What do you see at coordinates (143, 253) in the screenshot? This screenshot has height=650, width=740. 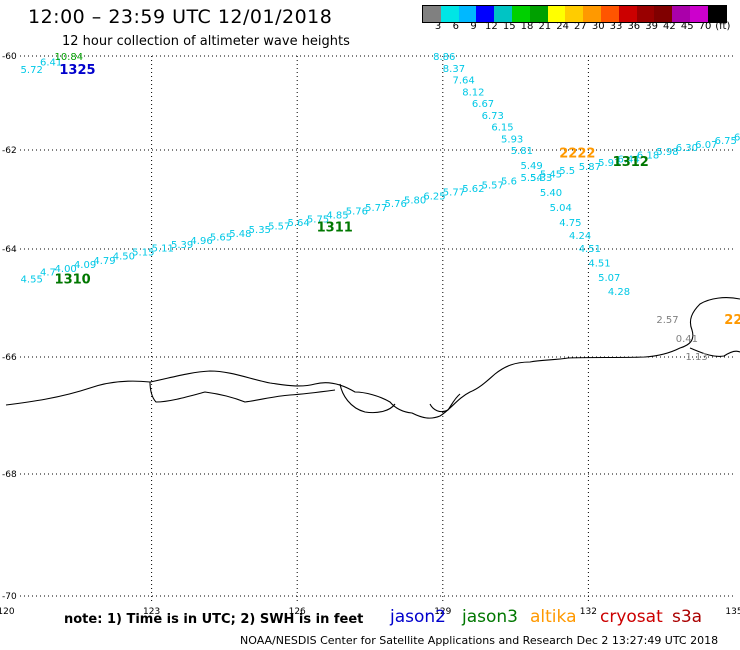 I see `wave-height-value: 5.15` at bounding box center [143, 253].